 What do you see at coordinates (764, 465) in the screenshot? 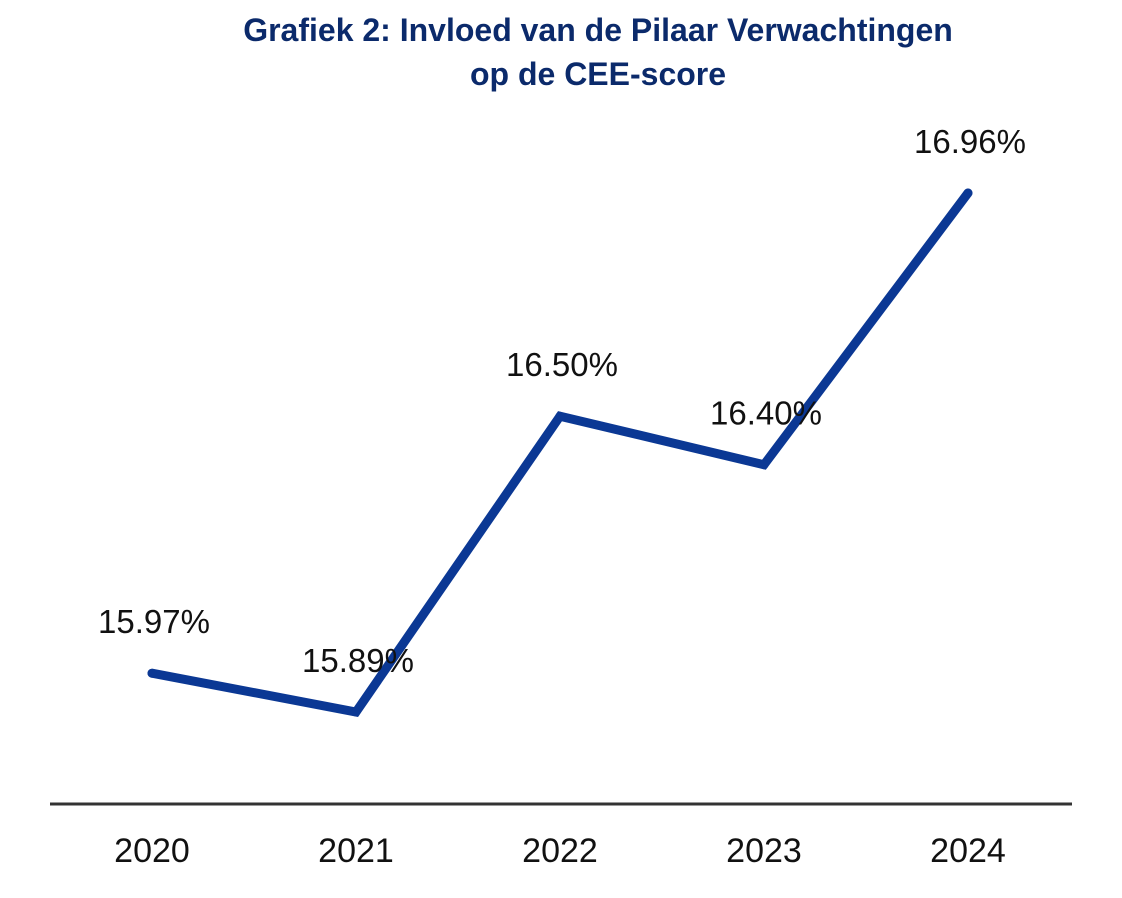
I see `data-point-2023` at bounding box center [764, 465].